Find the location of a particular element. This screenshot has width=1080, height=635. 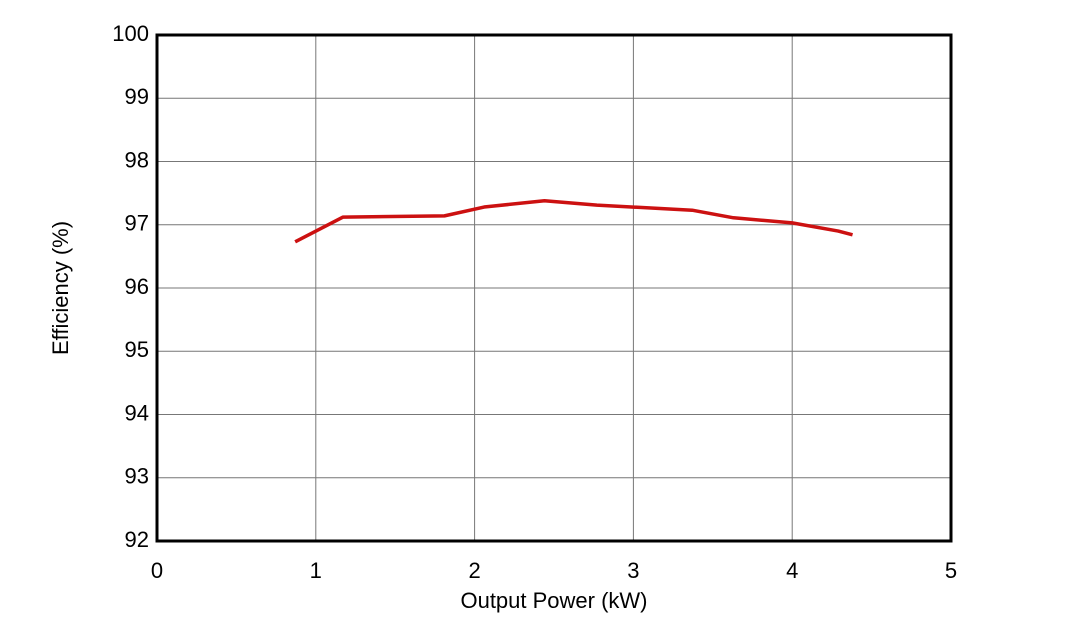

x-tick-label: 0 is located at coordinates (157, 570).